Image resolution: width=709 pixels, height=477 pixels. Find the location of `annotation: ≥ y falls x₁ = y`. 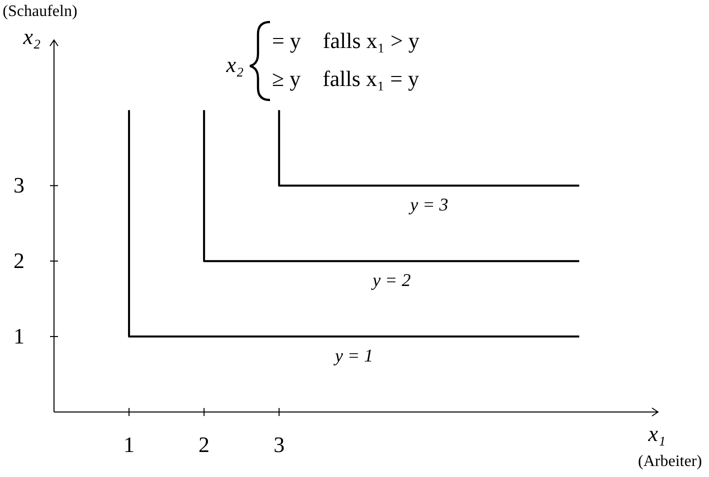

annotation: ≥ y falls x₁ = y is located at coordinates (346, 78).